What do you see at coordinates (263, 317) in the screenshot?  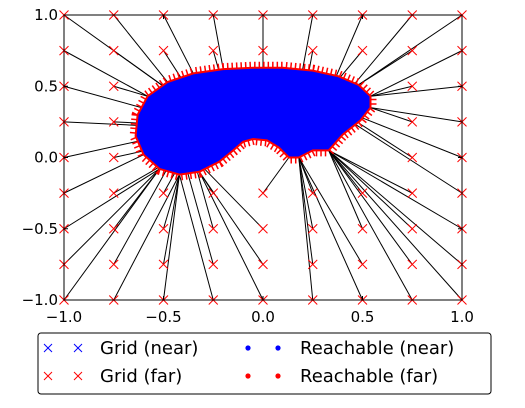 I see `x-tick-label: 0.0` at bounding box center [263, 317].